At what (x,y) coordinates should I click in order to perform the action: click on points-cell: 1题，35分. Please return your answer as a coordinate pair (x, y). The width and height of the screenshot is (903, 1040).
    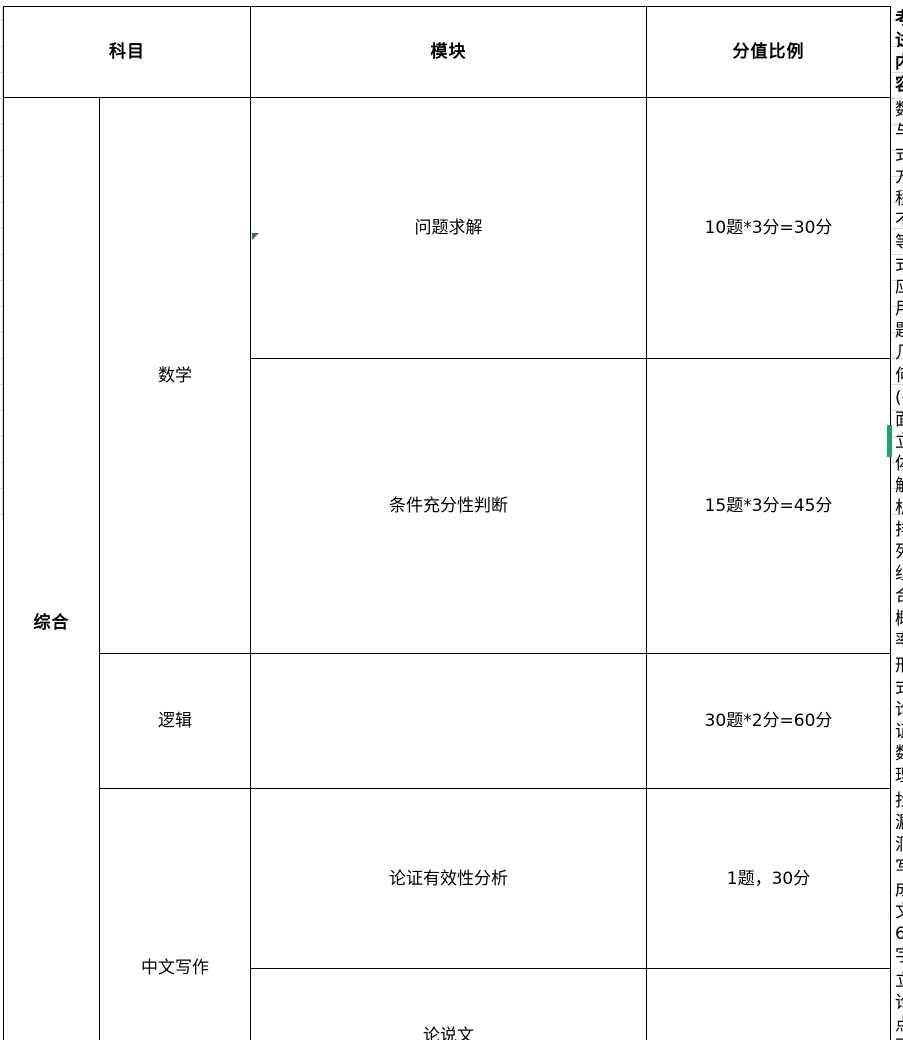
    Looking at the image, I should click on (768, 1004).